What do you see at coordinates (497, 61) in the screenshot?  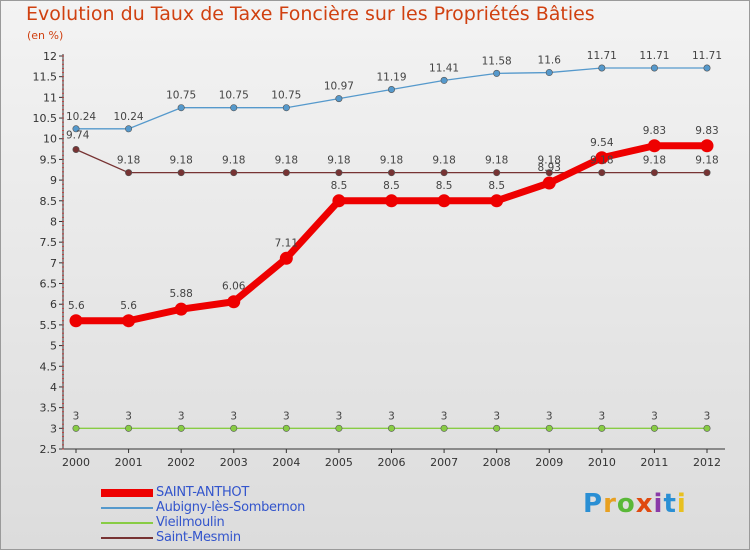 I see `data-label: 11.58` at bounding box center [497, 61].